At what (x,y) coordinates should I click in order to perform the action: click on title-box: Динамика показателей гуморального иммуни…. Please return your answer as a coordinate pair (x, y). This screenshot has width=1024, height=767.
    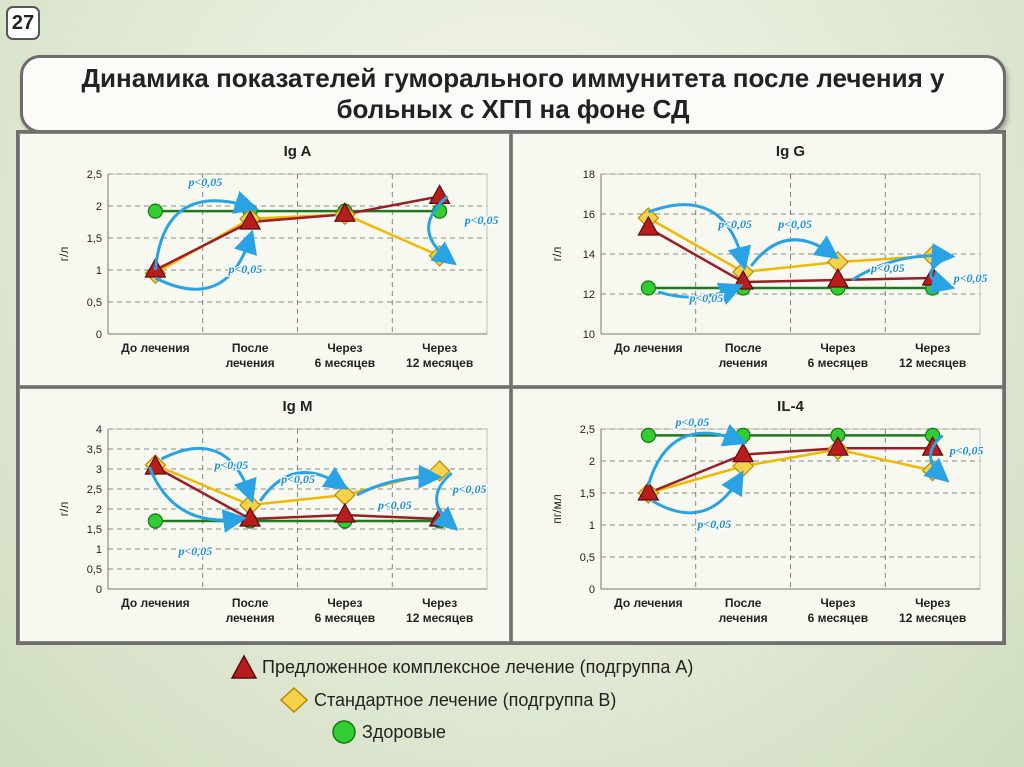
    Looking at the image, I should click on (513, 94).